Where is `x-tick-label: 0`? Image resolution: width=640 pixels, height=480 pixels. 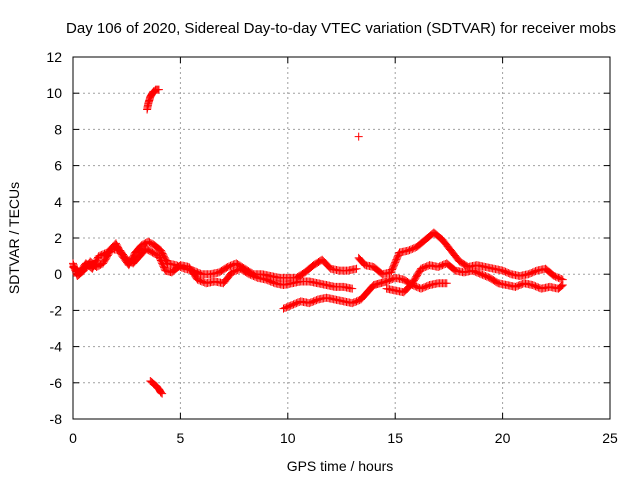 x-tick-label: 0 is located at coordinates (73, 438).